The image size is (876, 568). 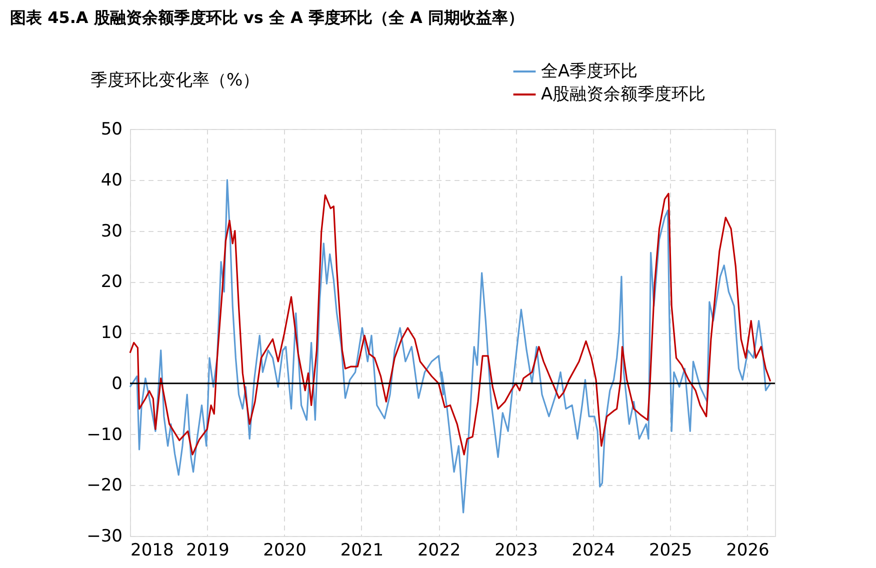 What do you see at coordinates (589, 72) in the screenshot?
I see `legend-label: 全A季度环比` at bounding box center [589, 72].